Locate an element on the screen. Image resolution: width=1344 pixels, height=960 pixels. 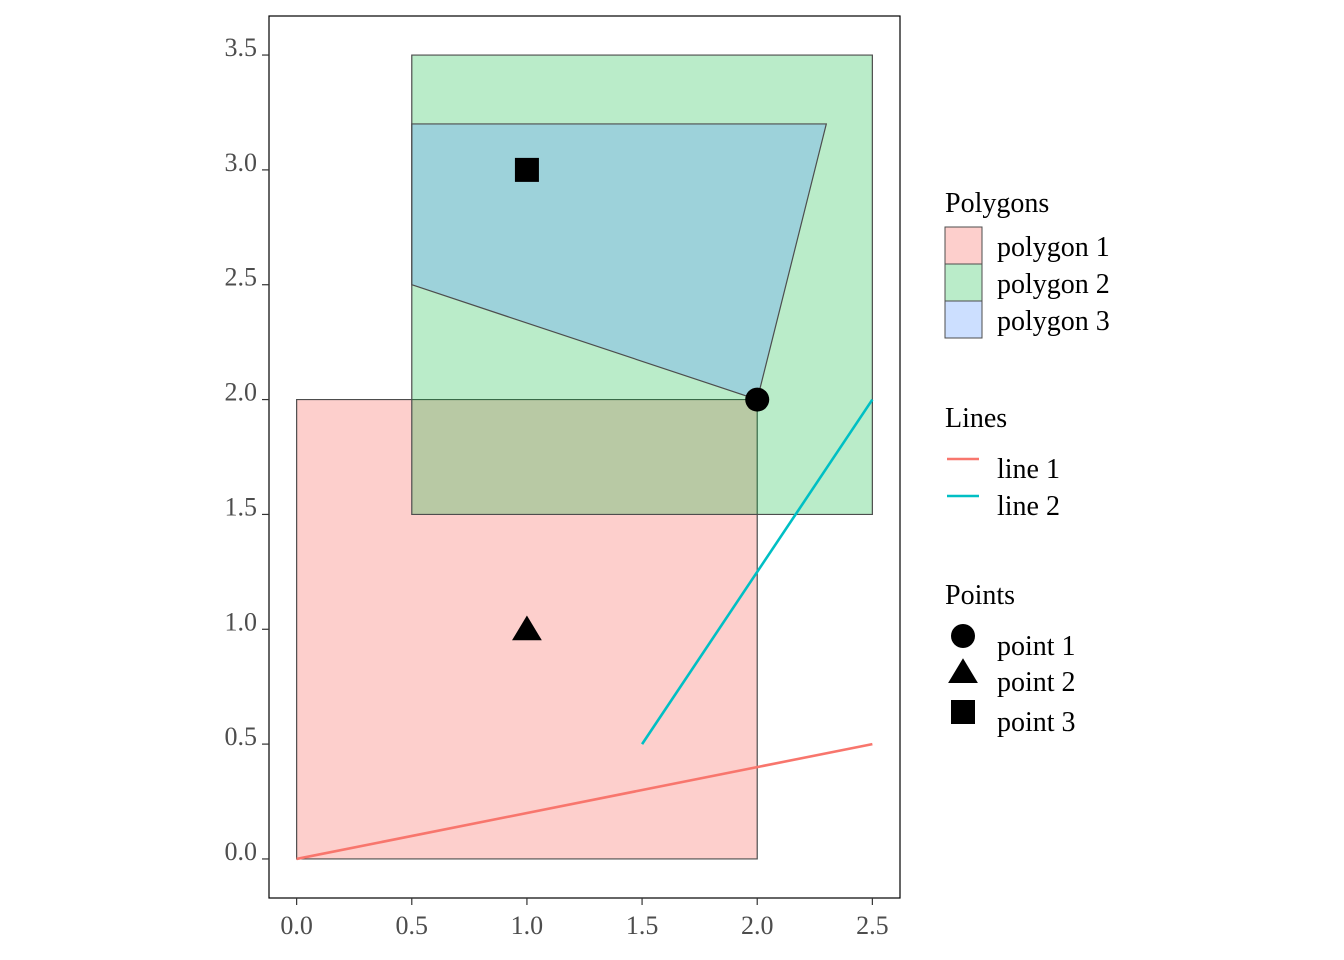
legend-label-point-1: point 1 is located at coordinates (1036, 646).